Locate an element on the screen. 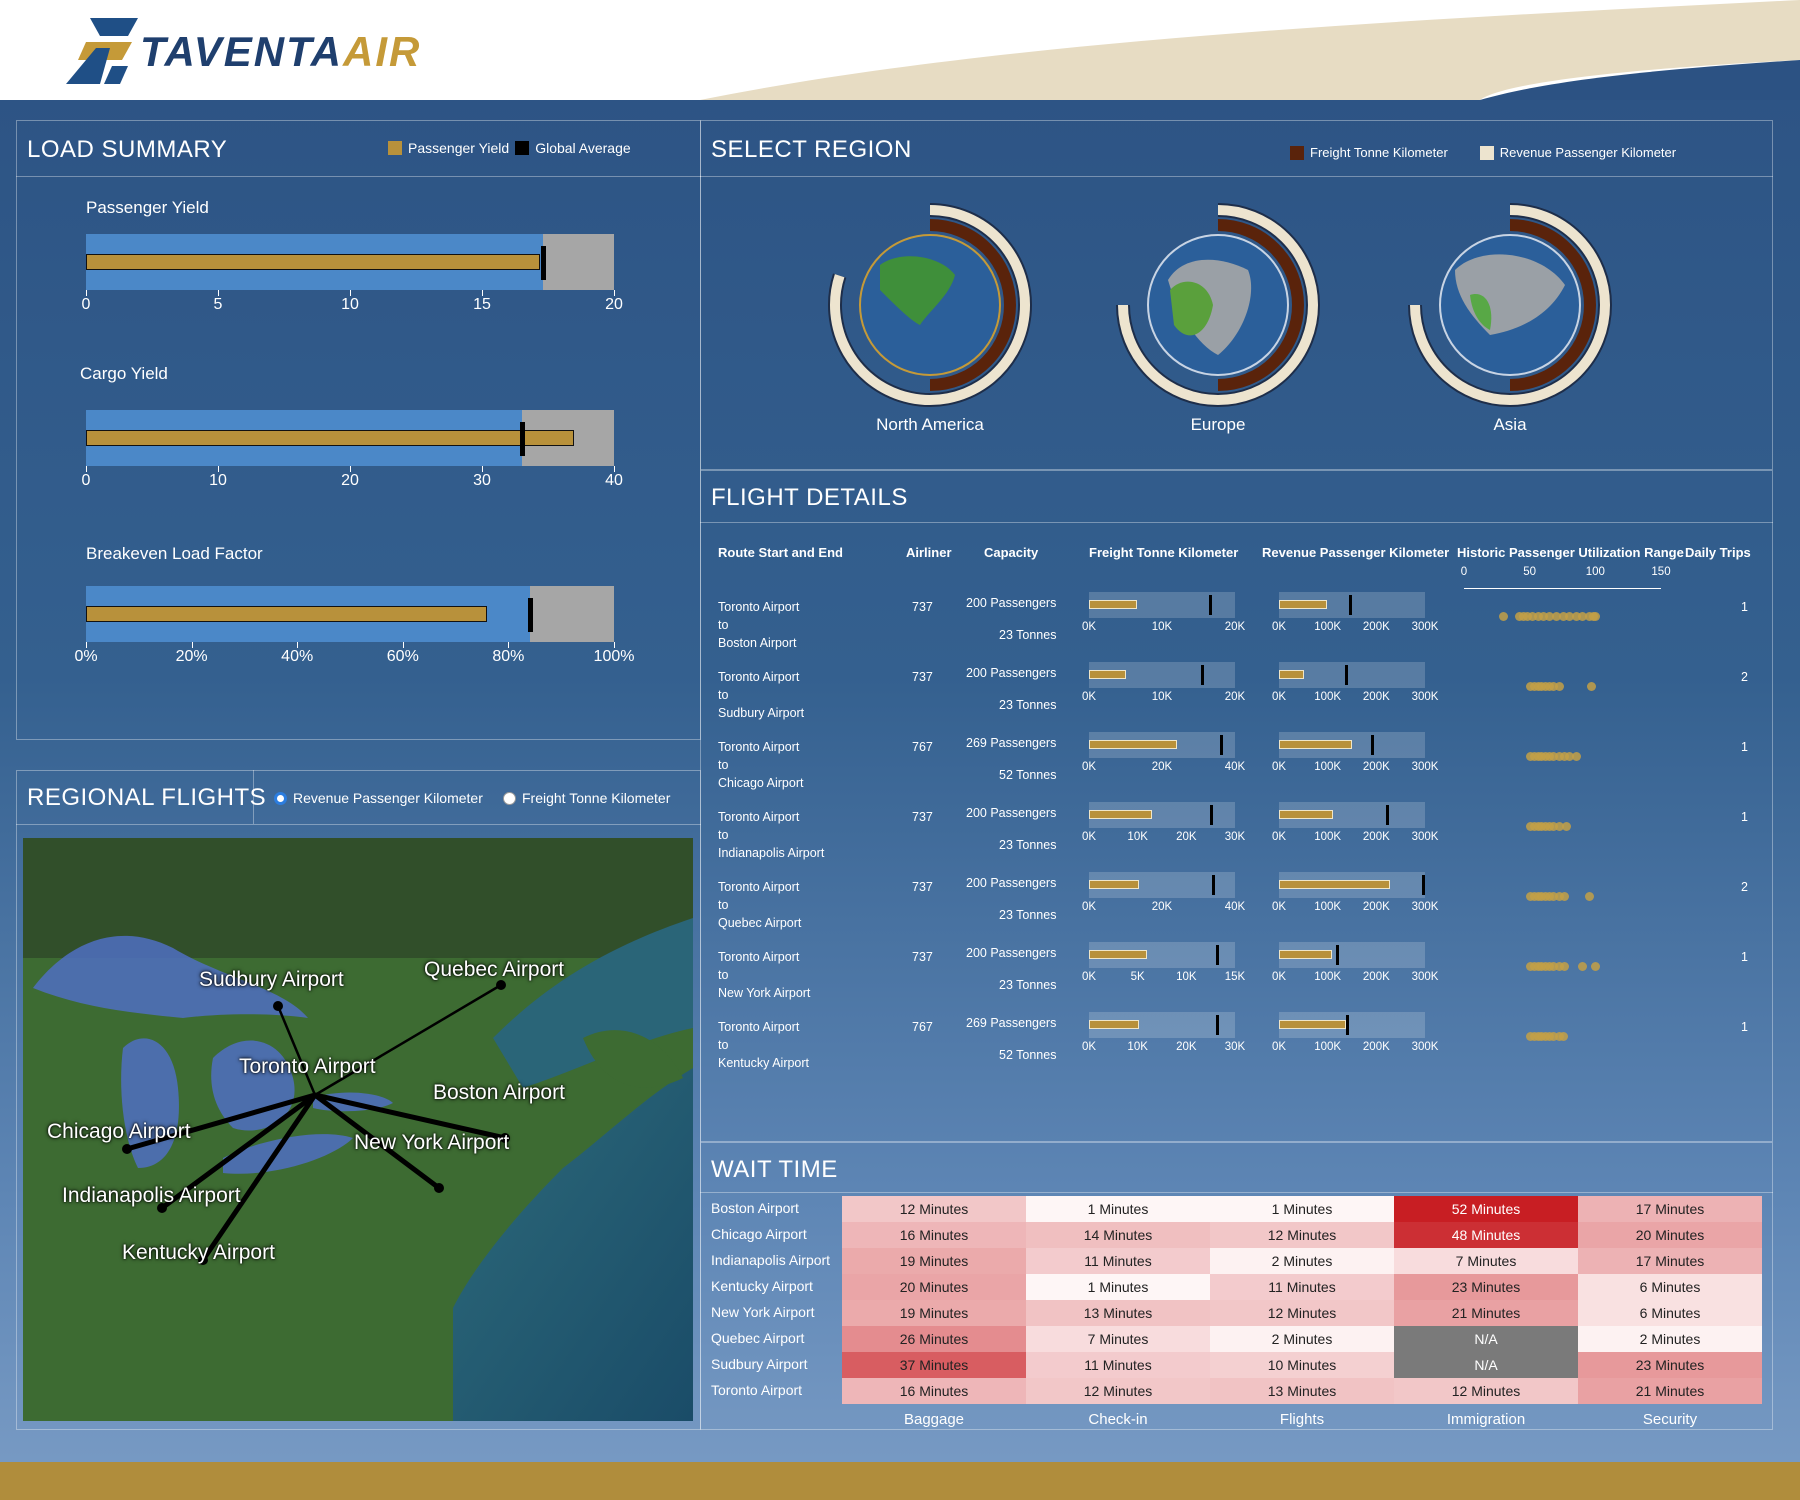 This screenshot has height=1500, width=1800. wait-cell: 52 Minutes is located at coordinates (1486, 1209).